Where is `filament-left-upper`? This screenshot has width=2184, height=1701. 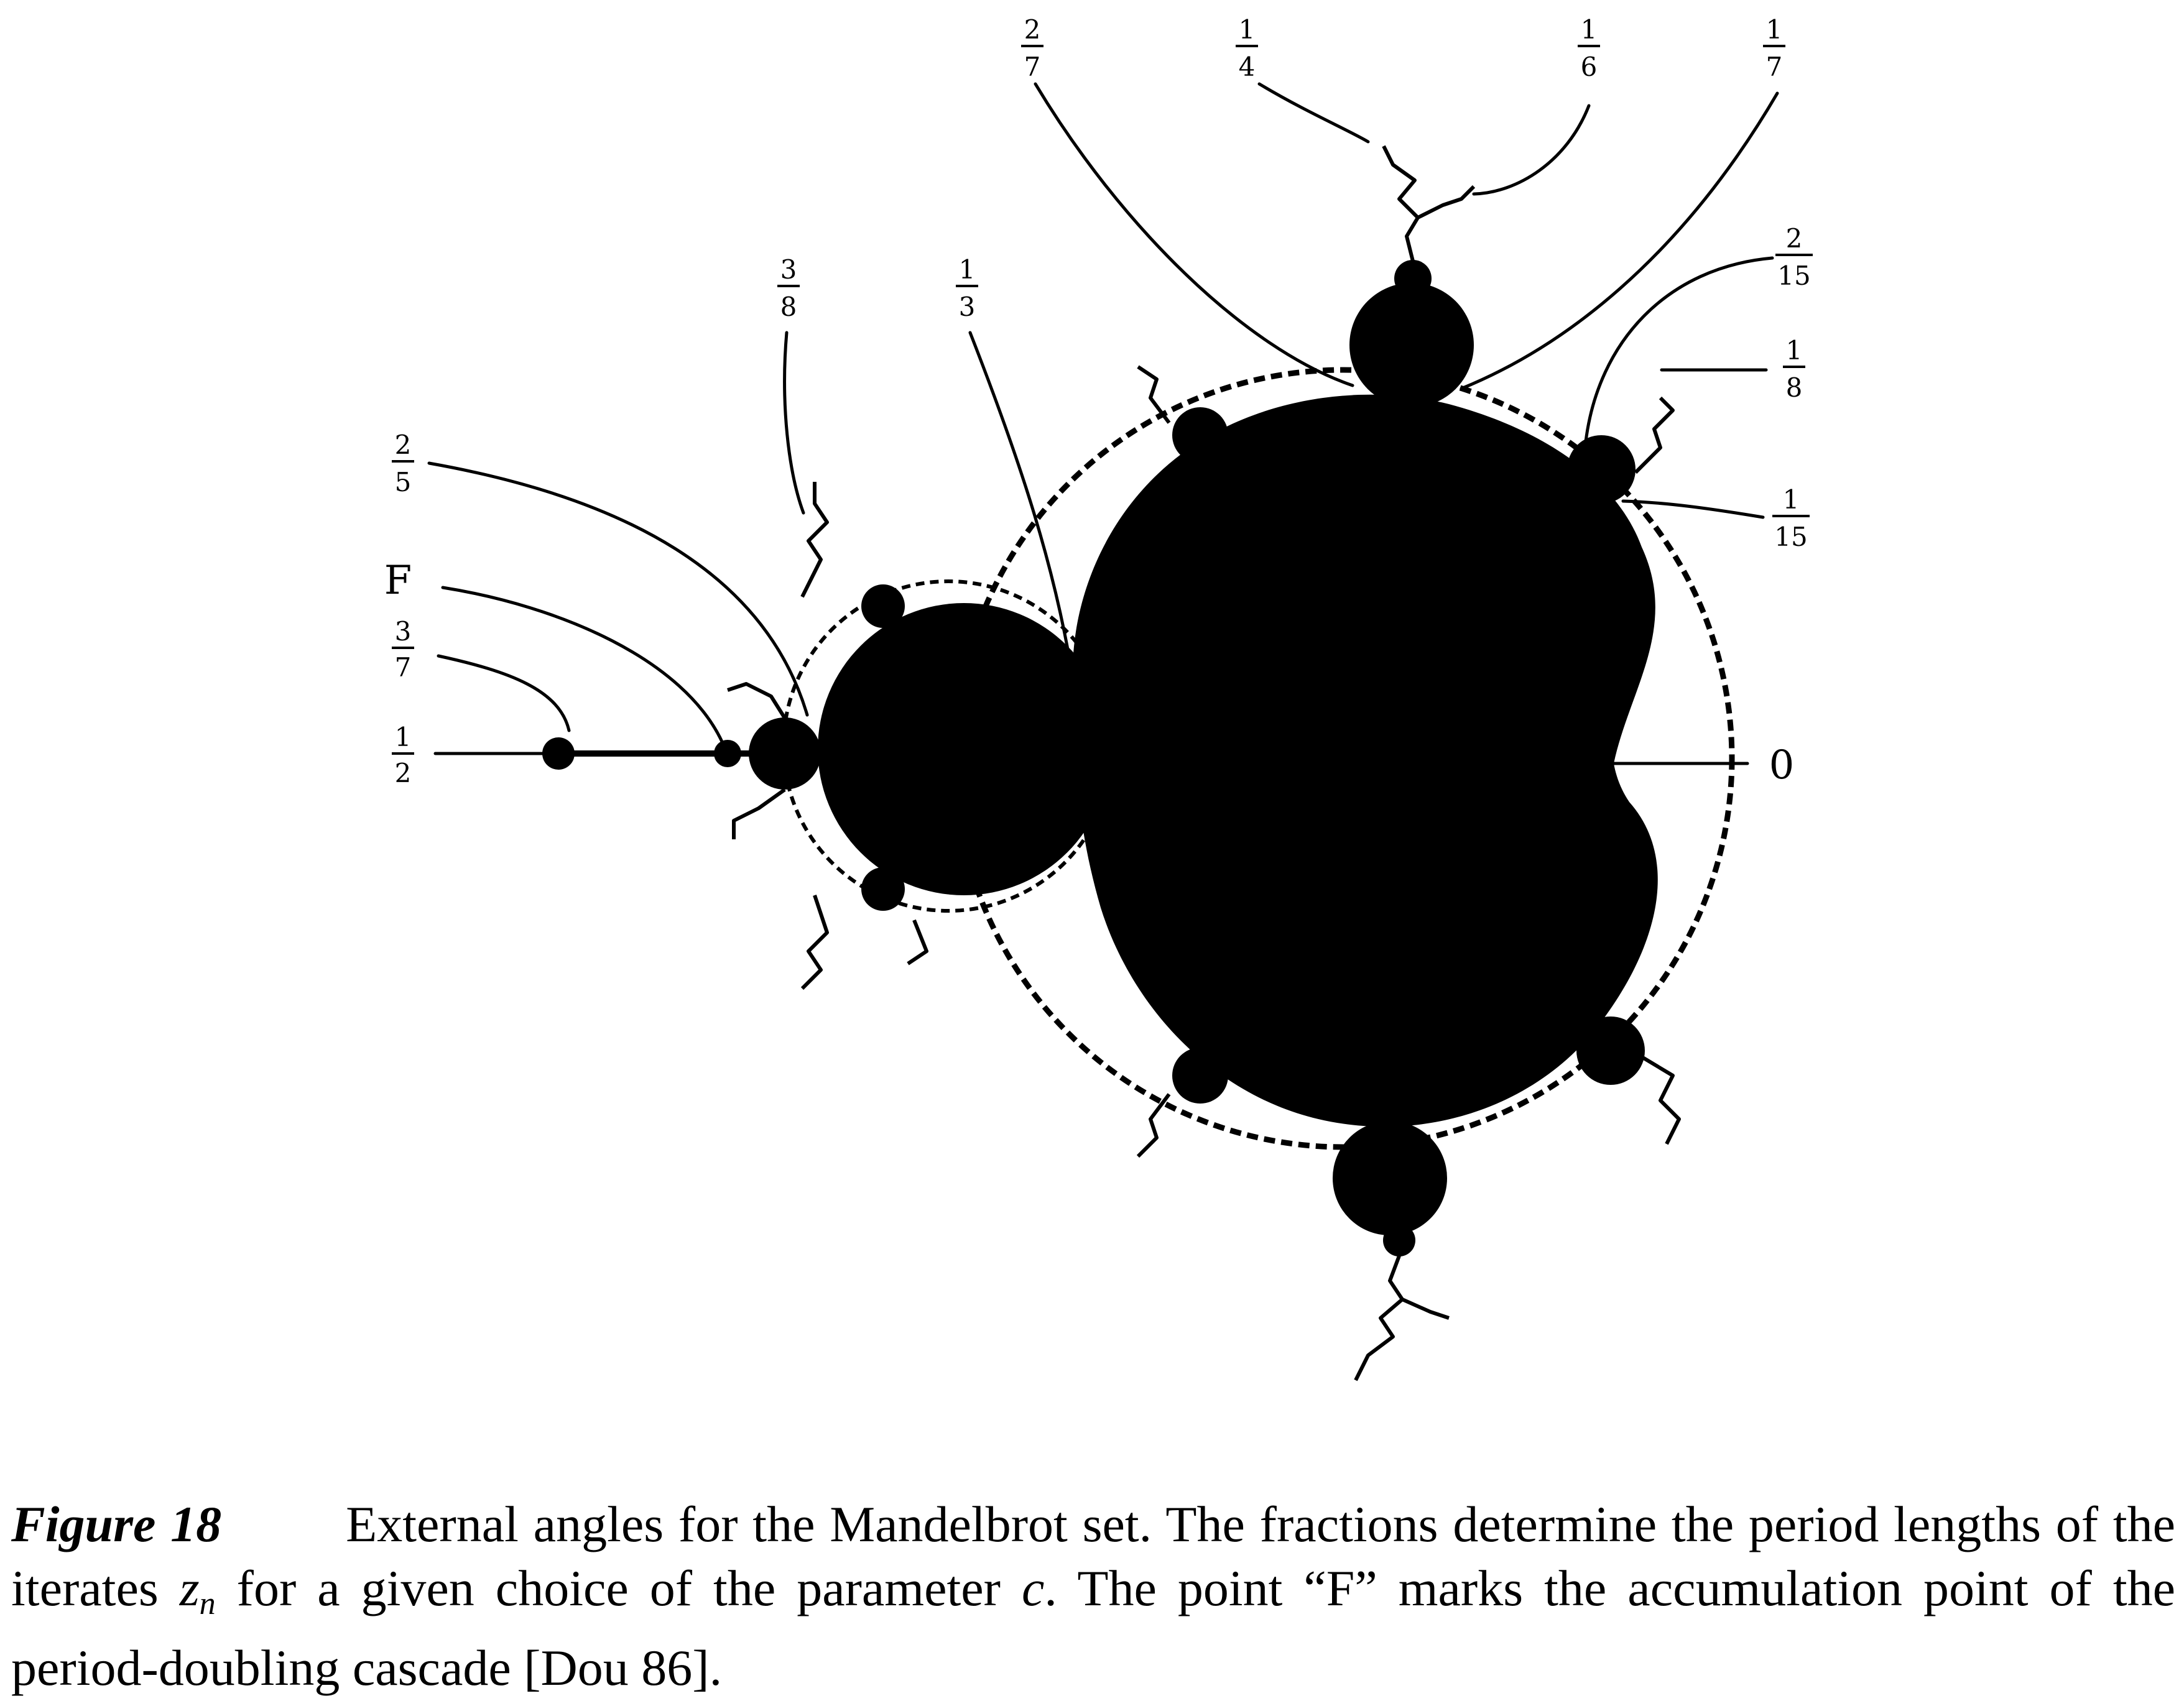 filament-left-upper is located at coordinates (815, 540).